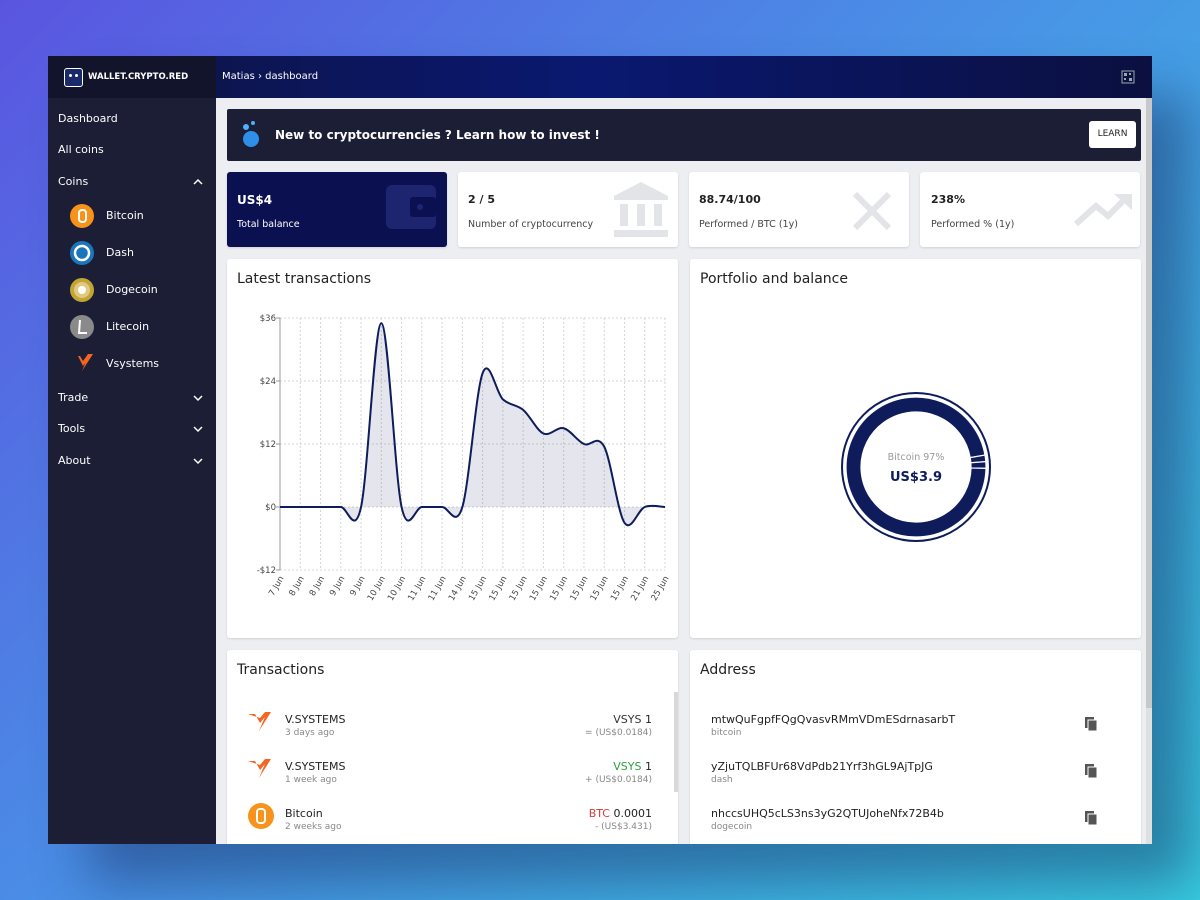  Describe the element at coordinates (132, 289) in the screenshot. I see `nav-coin: Dogecoin` at that location.